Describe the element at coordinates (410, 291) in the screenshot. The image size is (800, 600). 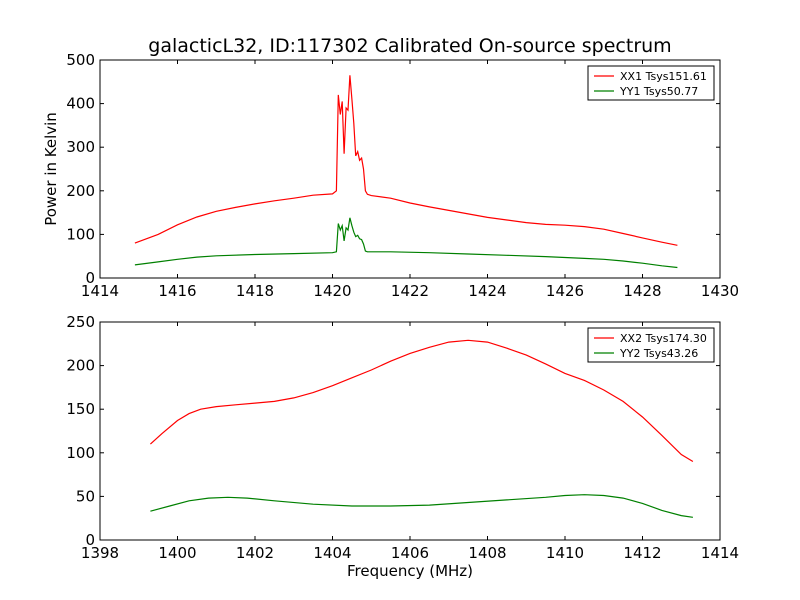
I see `x-tick-label: 1422` at that location.